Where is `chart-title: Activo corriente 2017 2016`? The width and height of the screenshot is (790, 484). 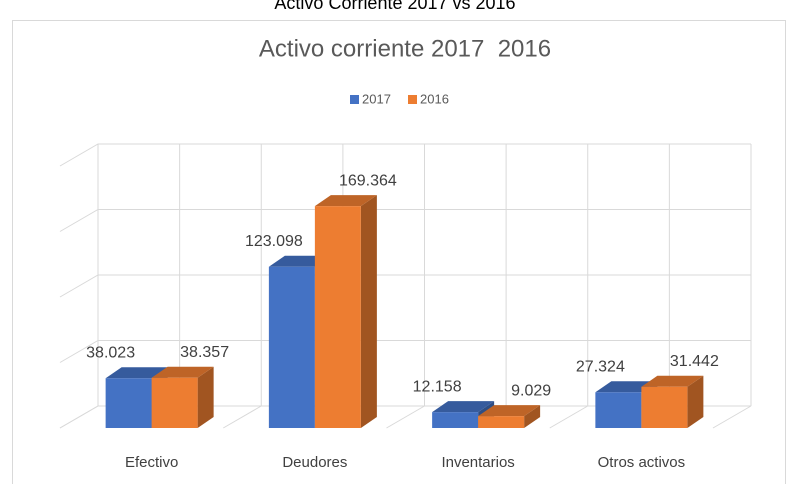
chart-title: Activo corriente 2017 2016 is located at coordinates (405, 48).